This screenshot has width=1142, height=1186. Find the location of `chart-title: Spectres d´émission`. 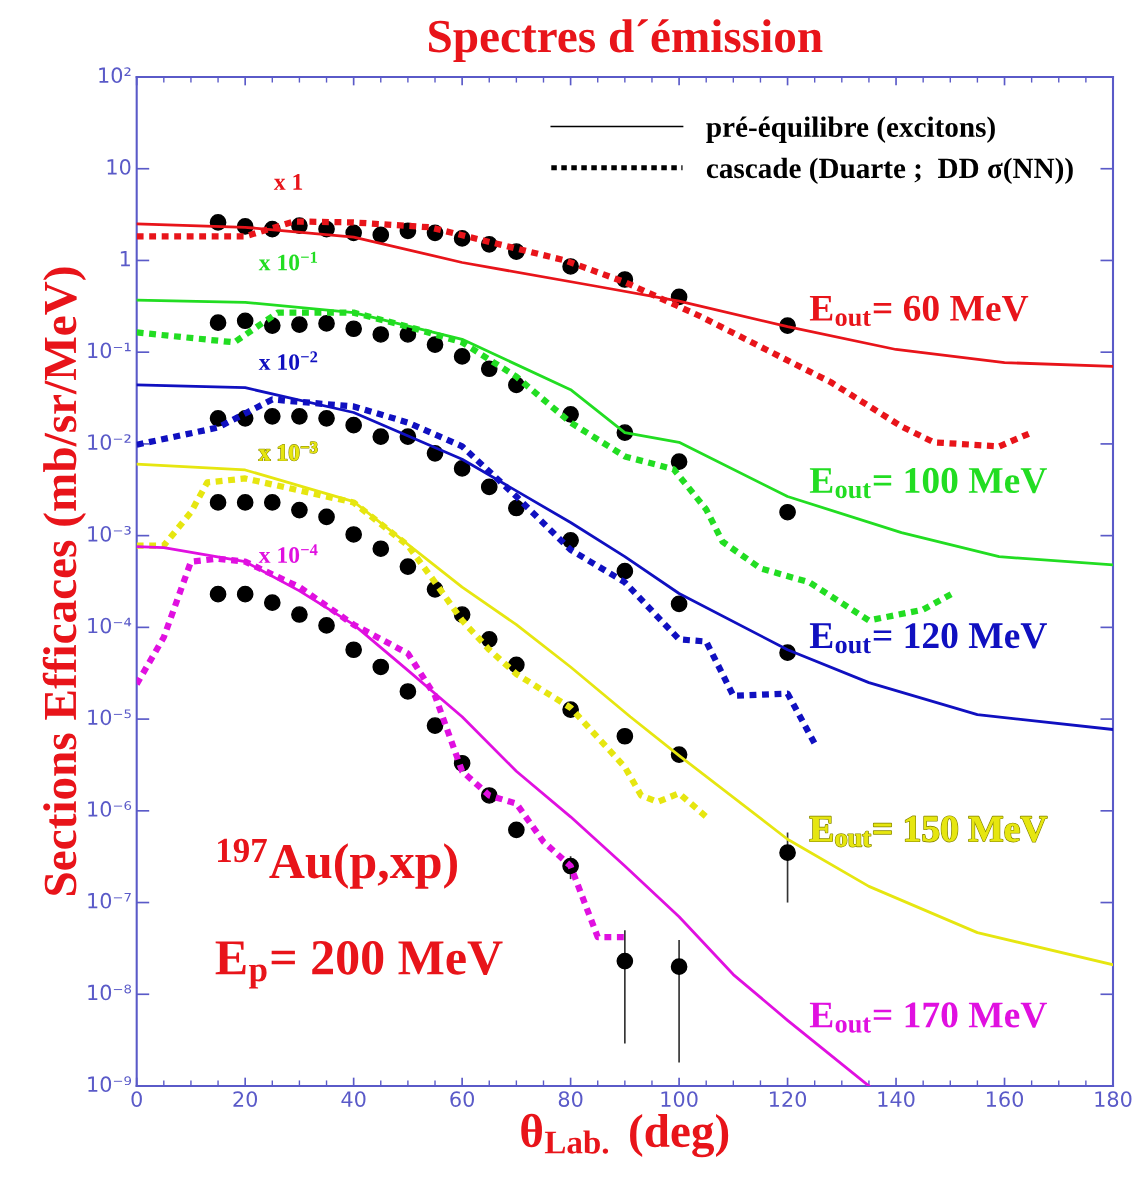

chart-title: Spectres d´émission is located at coordinates (626, 41).